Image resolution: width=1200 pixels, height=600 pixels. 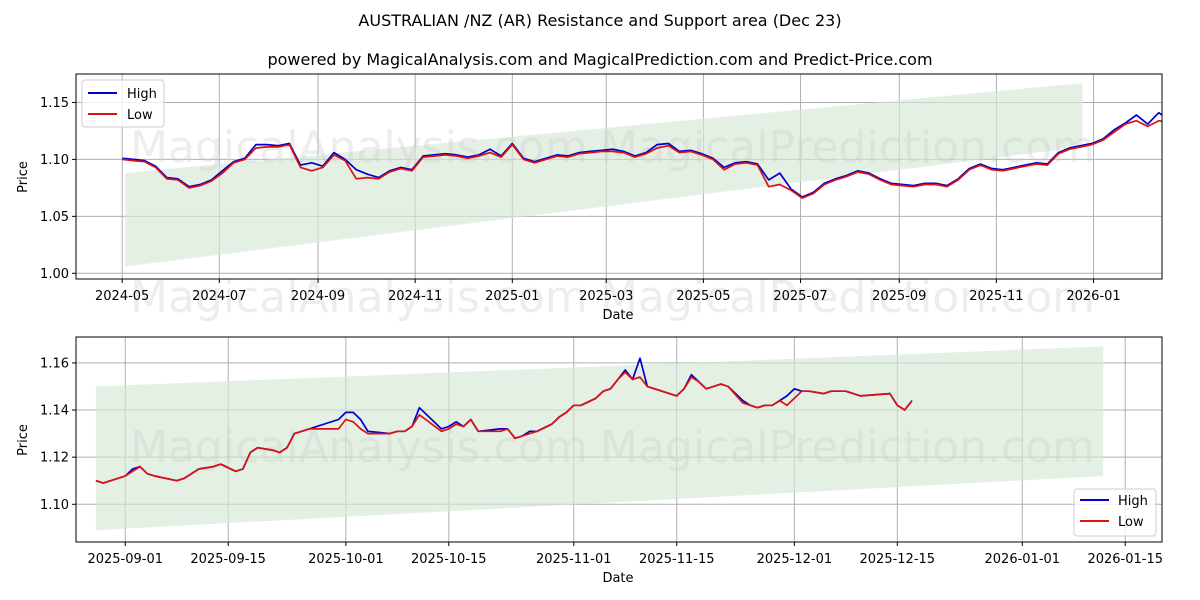 I want to click on x-tick-label: 2025-03, so click(x=606, y=296).